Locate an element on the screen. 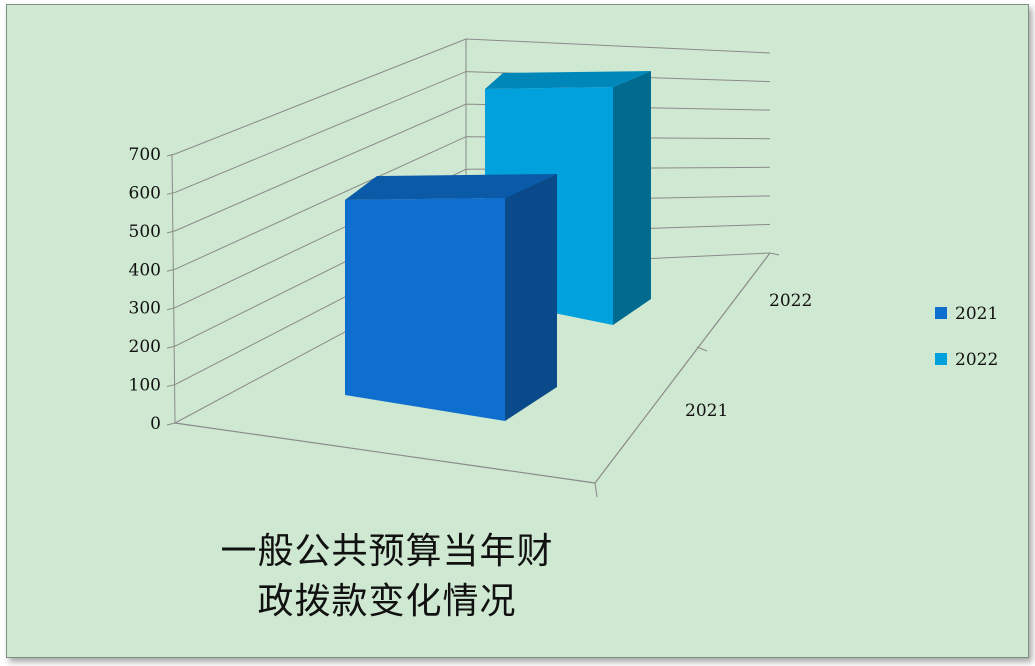  chart-title-line-2: 政拨款变化情况 is located at coordinates (387, 601).